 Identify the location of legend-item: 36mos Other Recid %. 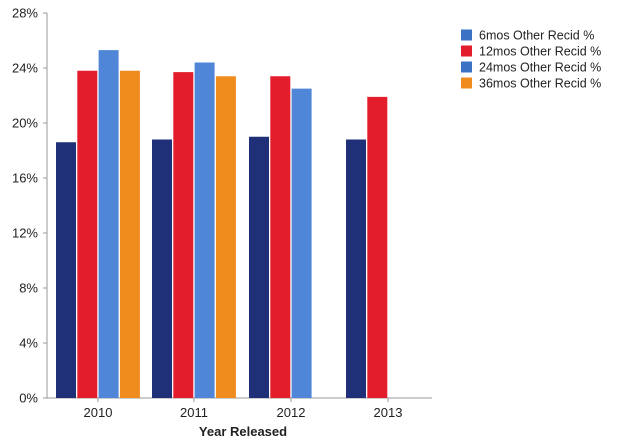
(531, 84).